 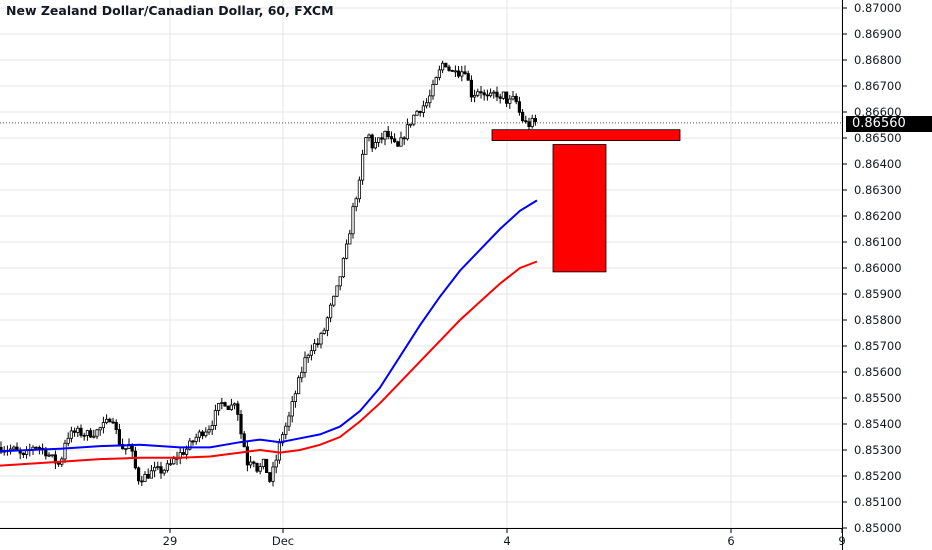 What do you see at coordinates (878, 294) in the screenshot?
I see `price-tick-label: 0.85900` at bounding box center [878, 294].